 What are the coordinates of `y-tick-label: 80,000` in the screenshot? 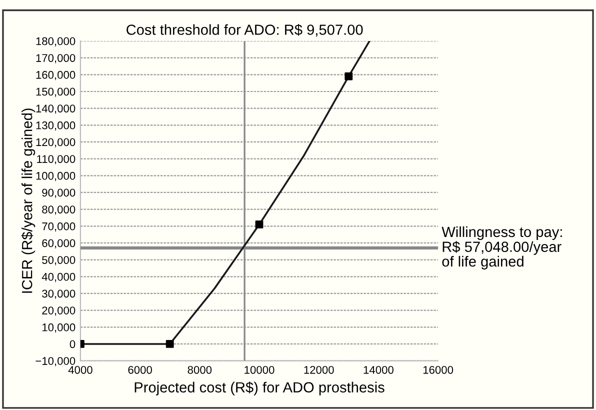 It's located at (59, 210).